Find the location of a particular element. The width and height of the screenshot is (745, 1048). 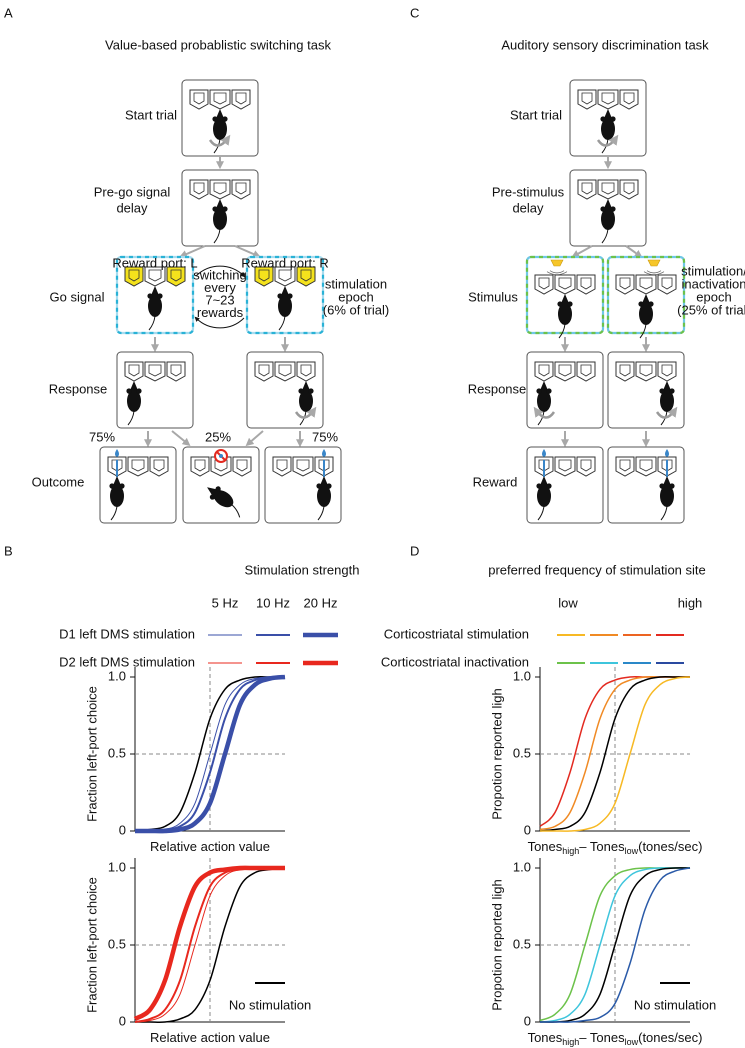

step-label: Start trial is located at coordinates (151, 114).